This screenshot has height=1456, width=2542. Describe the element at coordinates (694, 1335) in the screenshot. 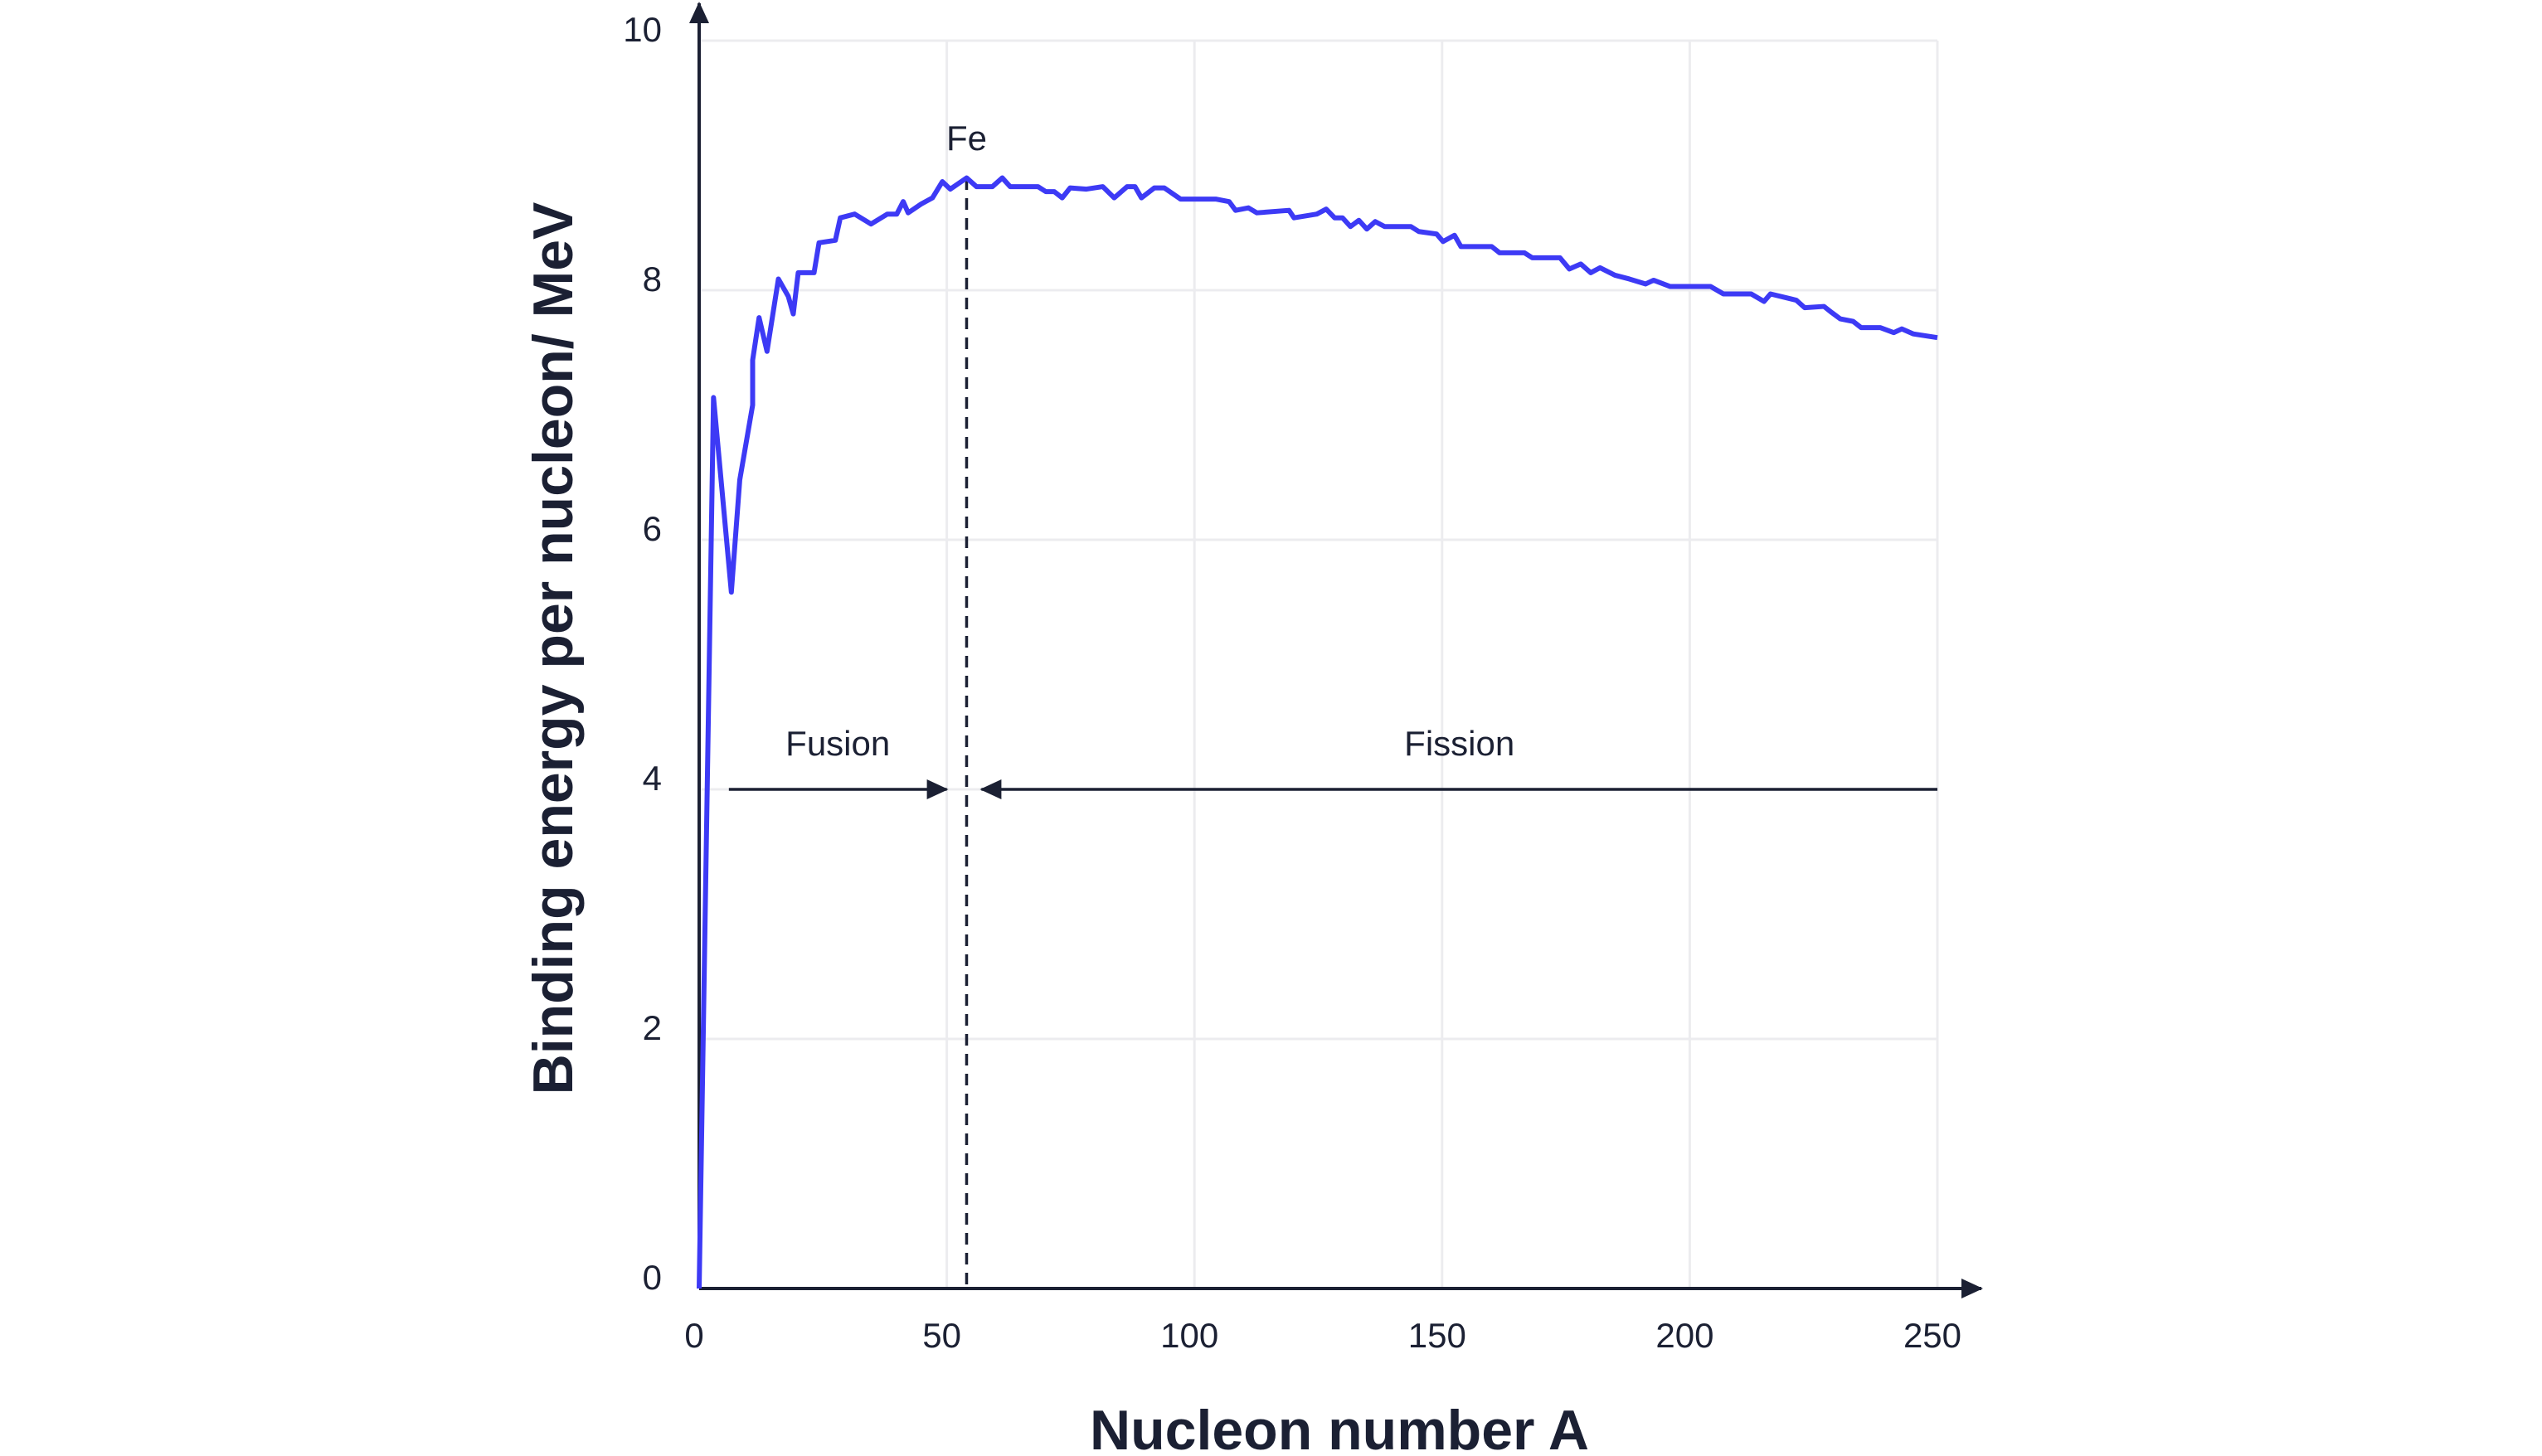

I see `x-tick-label: 0` at that location.